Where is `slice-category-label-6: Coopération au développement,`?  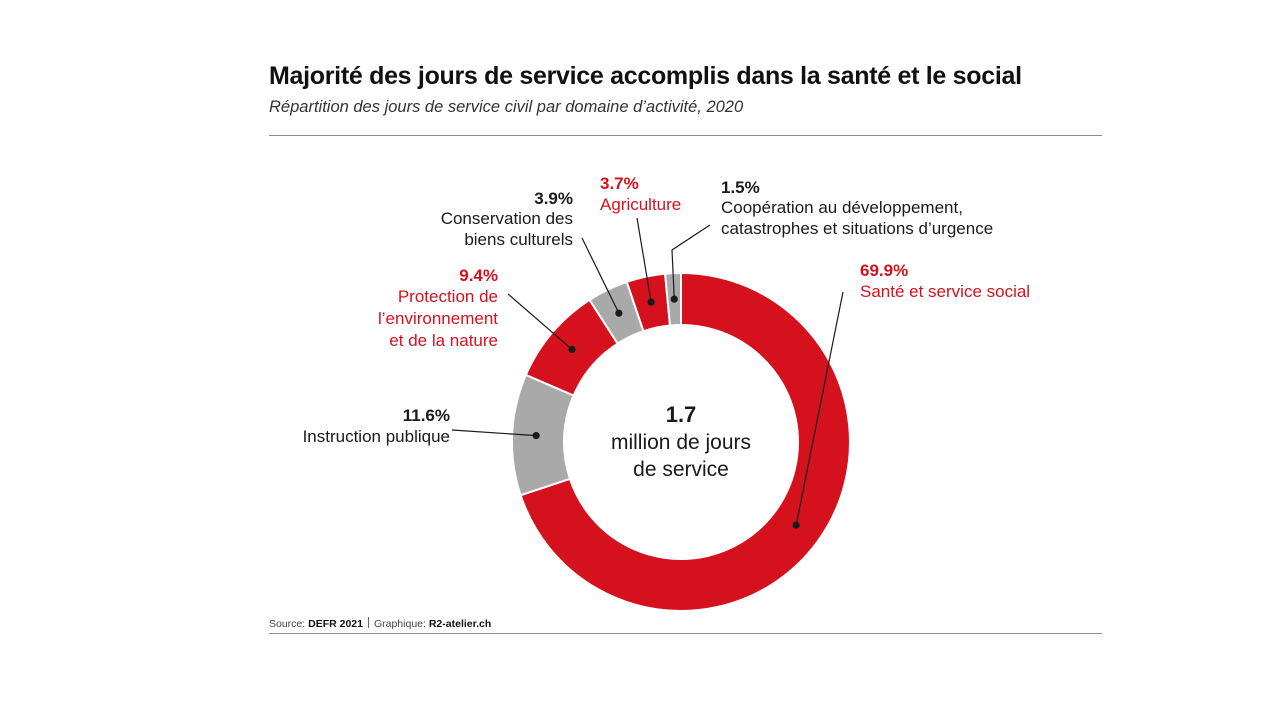 slice-category-label-6: Coopération au développement, is located at coordinates (842, 207).